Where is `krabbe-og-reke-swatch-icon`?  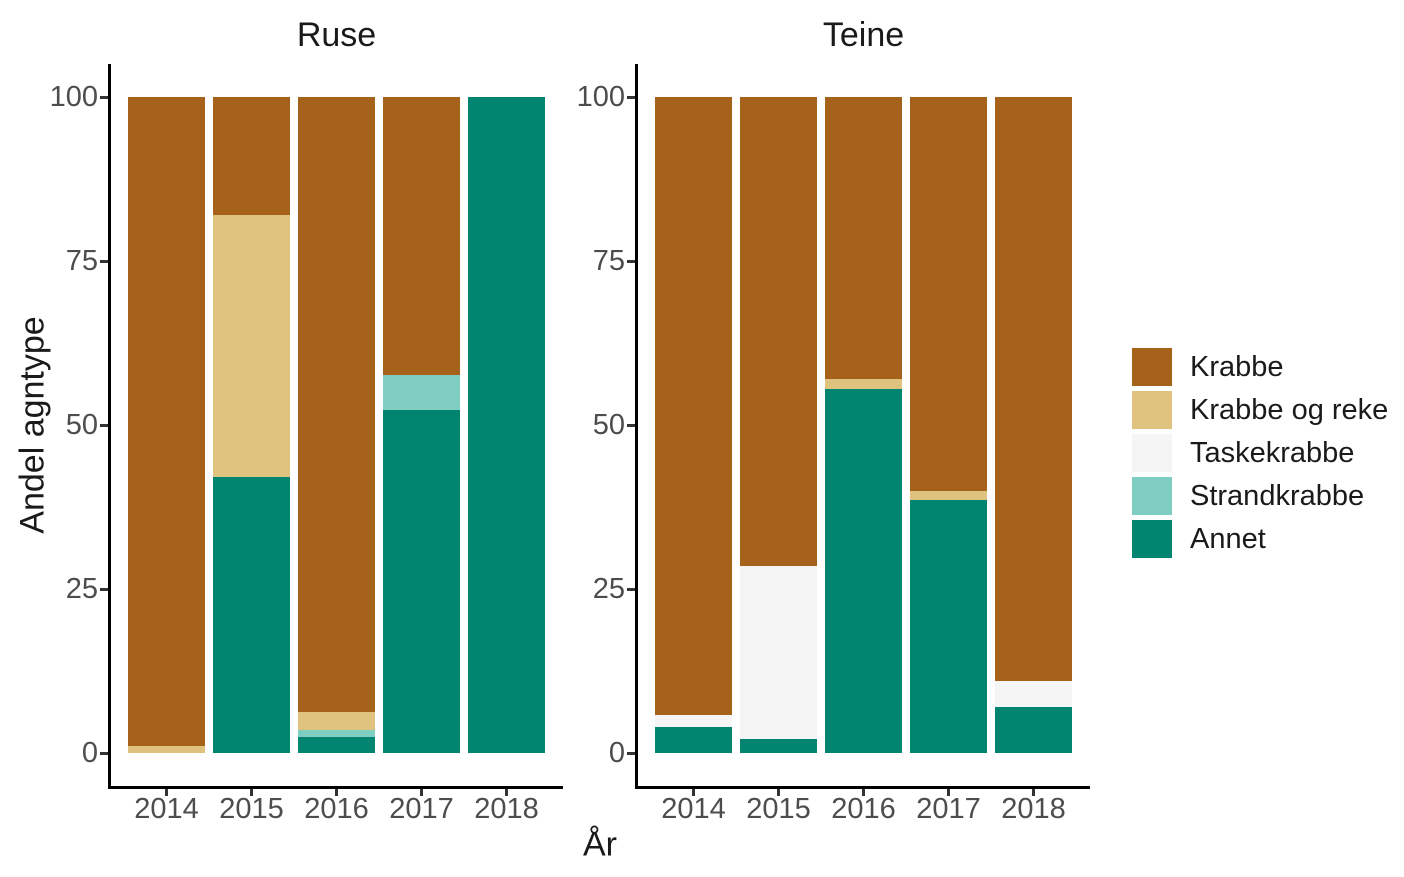
krabbe-og-reke-swatch-icon is located at coordinates (1152, 410).